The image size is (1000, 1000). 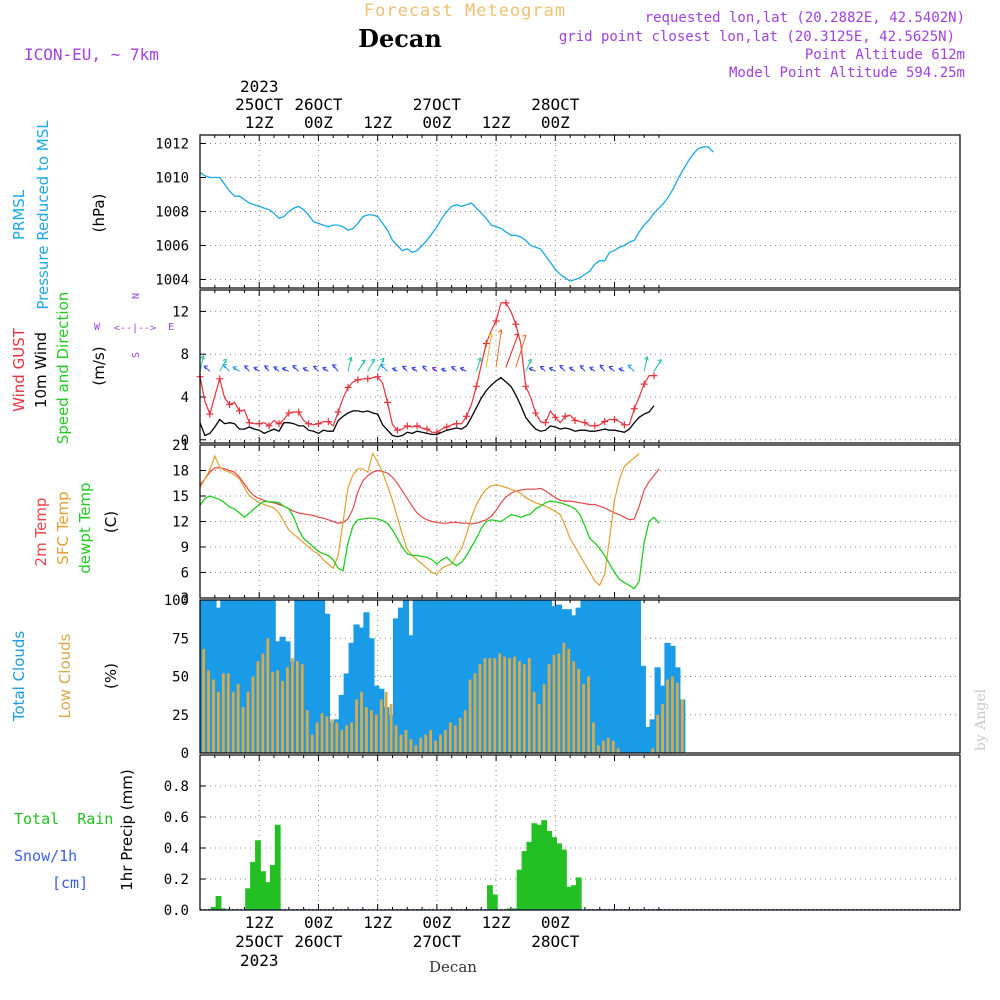 I want to click on temperature-panel: 3 6 9 12 15 18 21, so click(x=566, y=522).